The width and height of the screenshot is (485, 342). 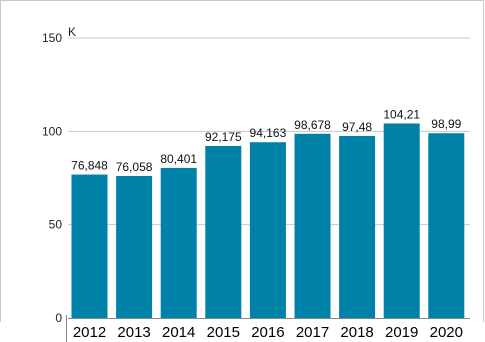 What do you see at coordinates (268, 133) in the screenshot?
I see `data-label: 94,163` at bounding box center [268, 133].